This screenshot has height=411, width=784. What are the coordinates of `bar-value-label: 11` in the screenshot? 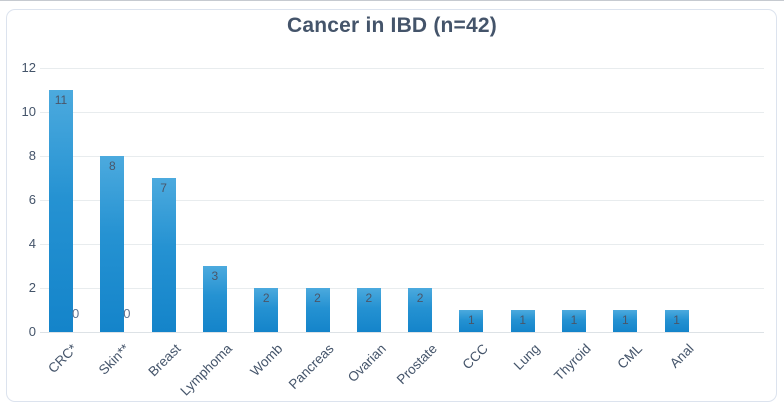 It's located at (61, 100).